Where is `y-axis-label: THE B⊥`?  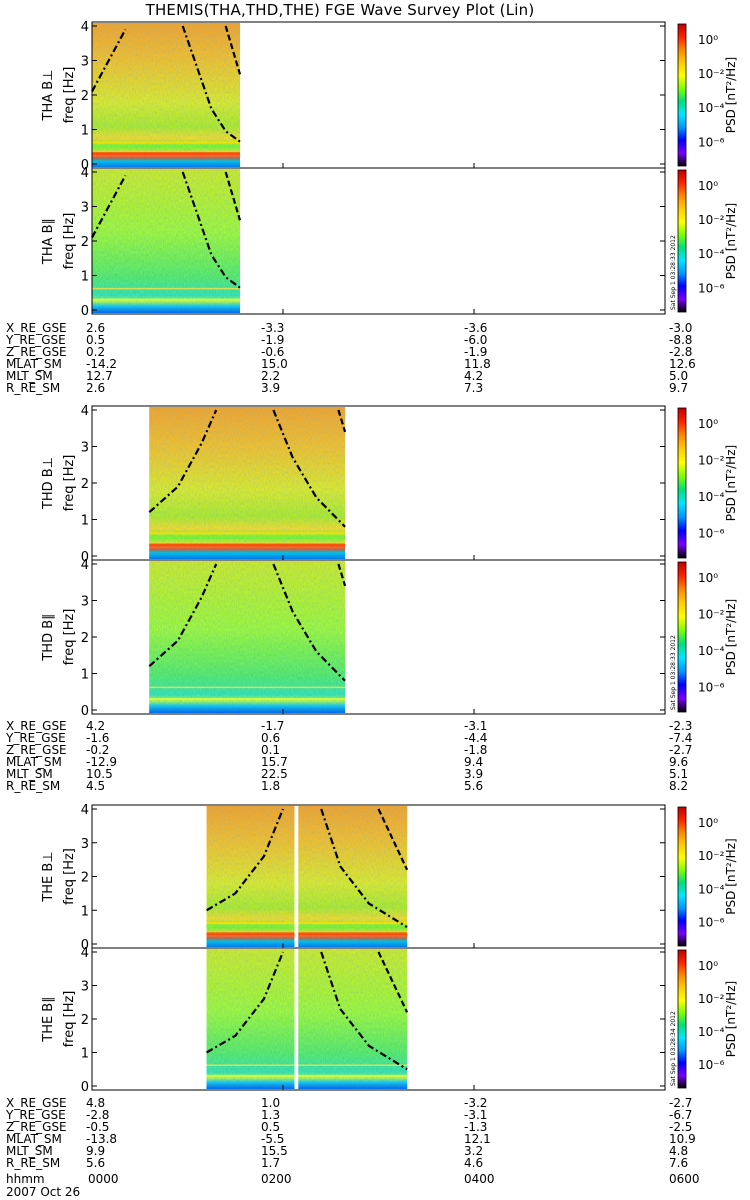
y-axis-label: THE B⊥ is located at coordinates (48, 876).